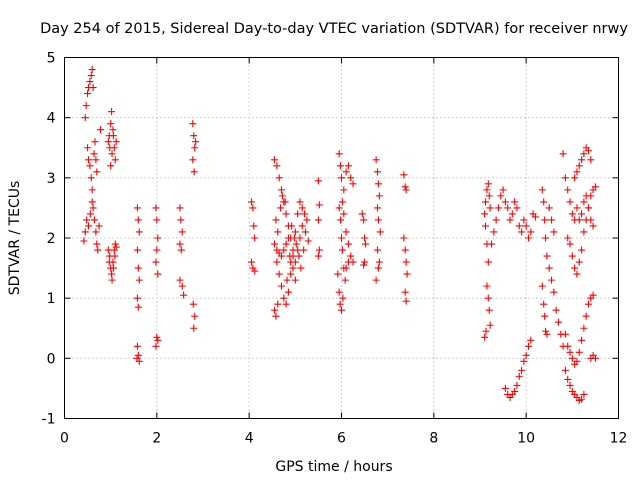 The image size is (640, 480). I want to click on x-axis-label: GPS time / hours, so click(333, 467).